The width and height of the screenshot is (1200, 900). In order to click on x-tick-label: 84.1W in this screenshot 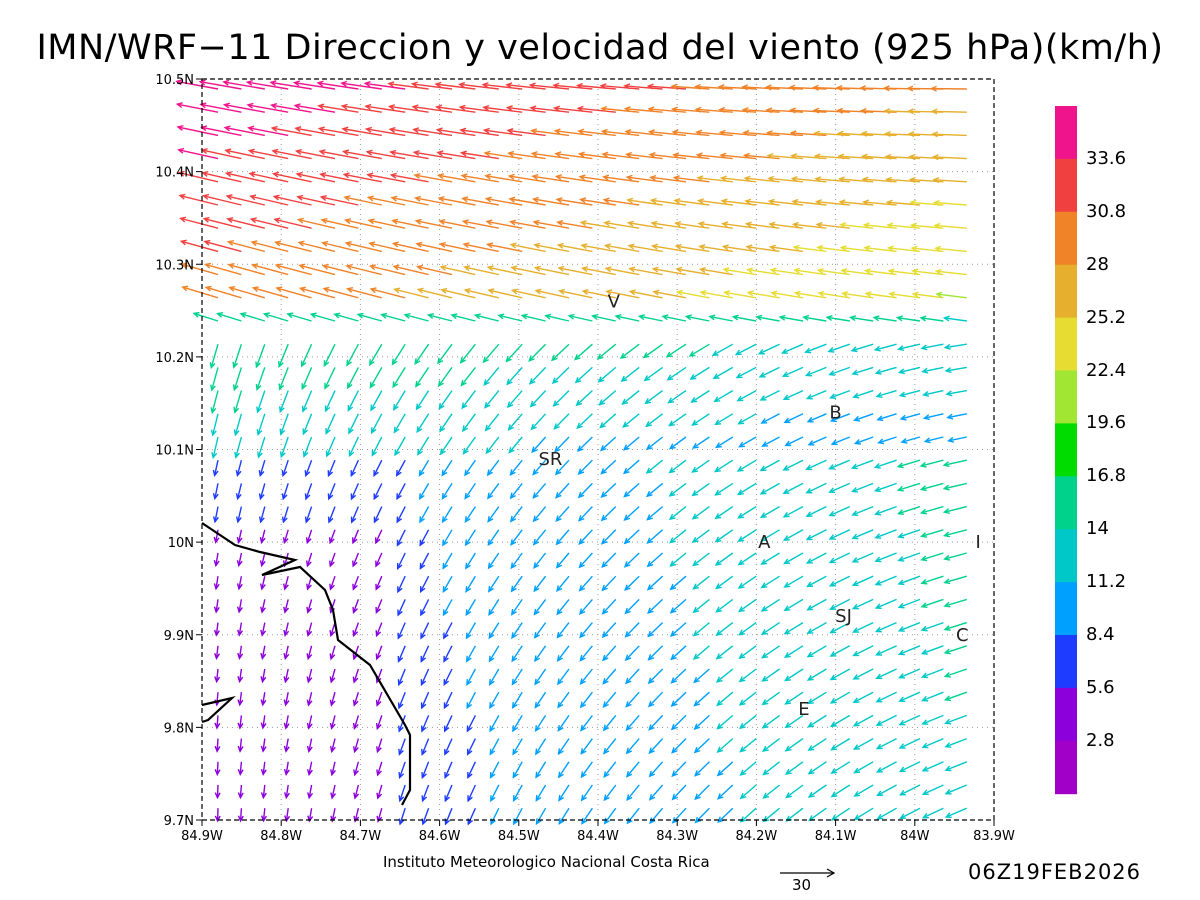, I will do `click(836, 836)`.